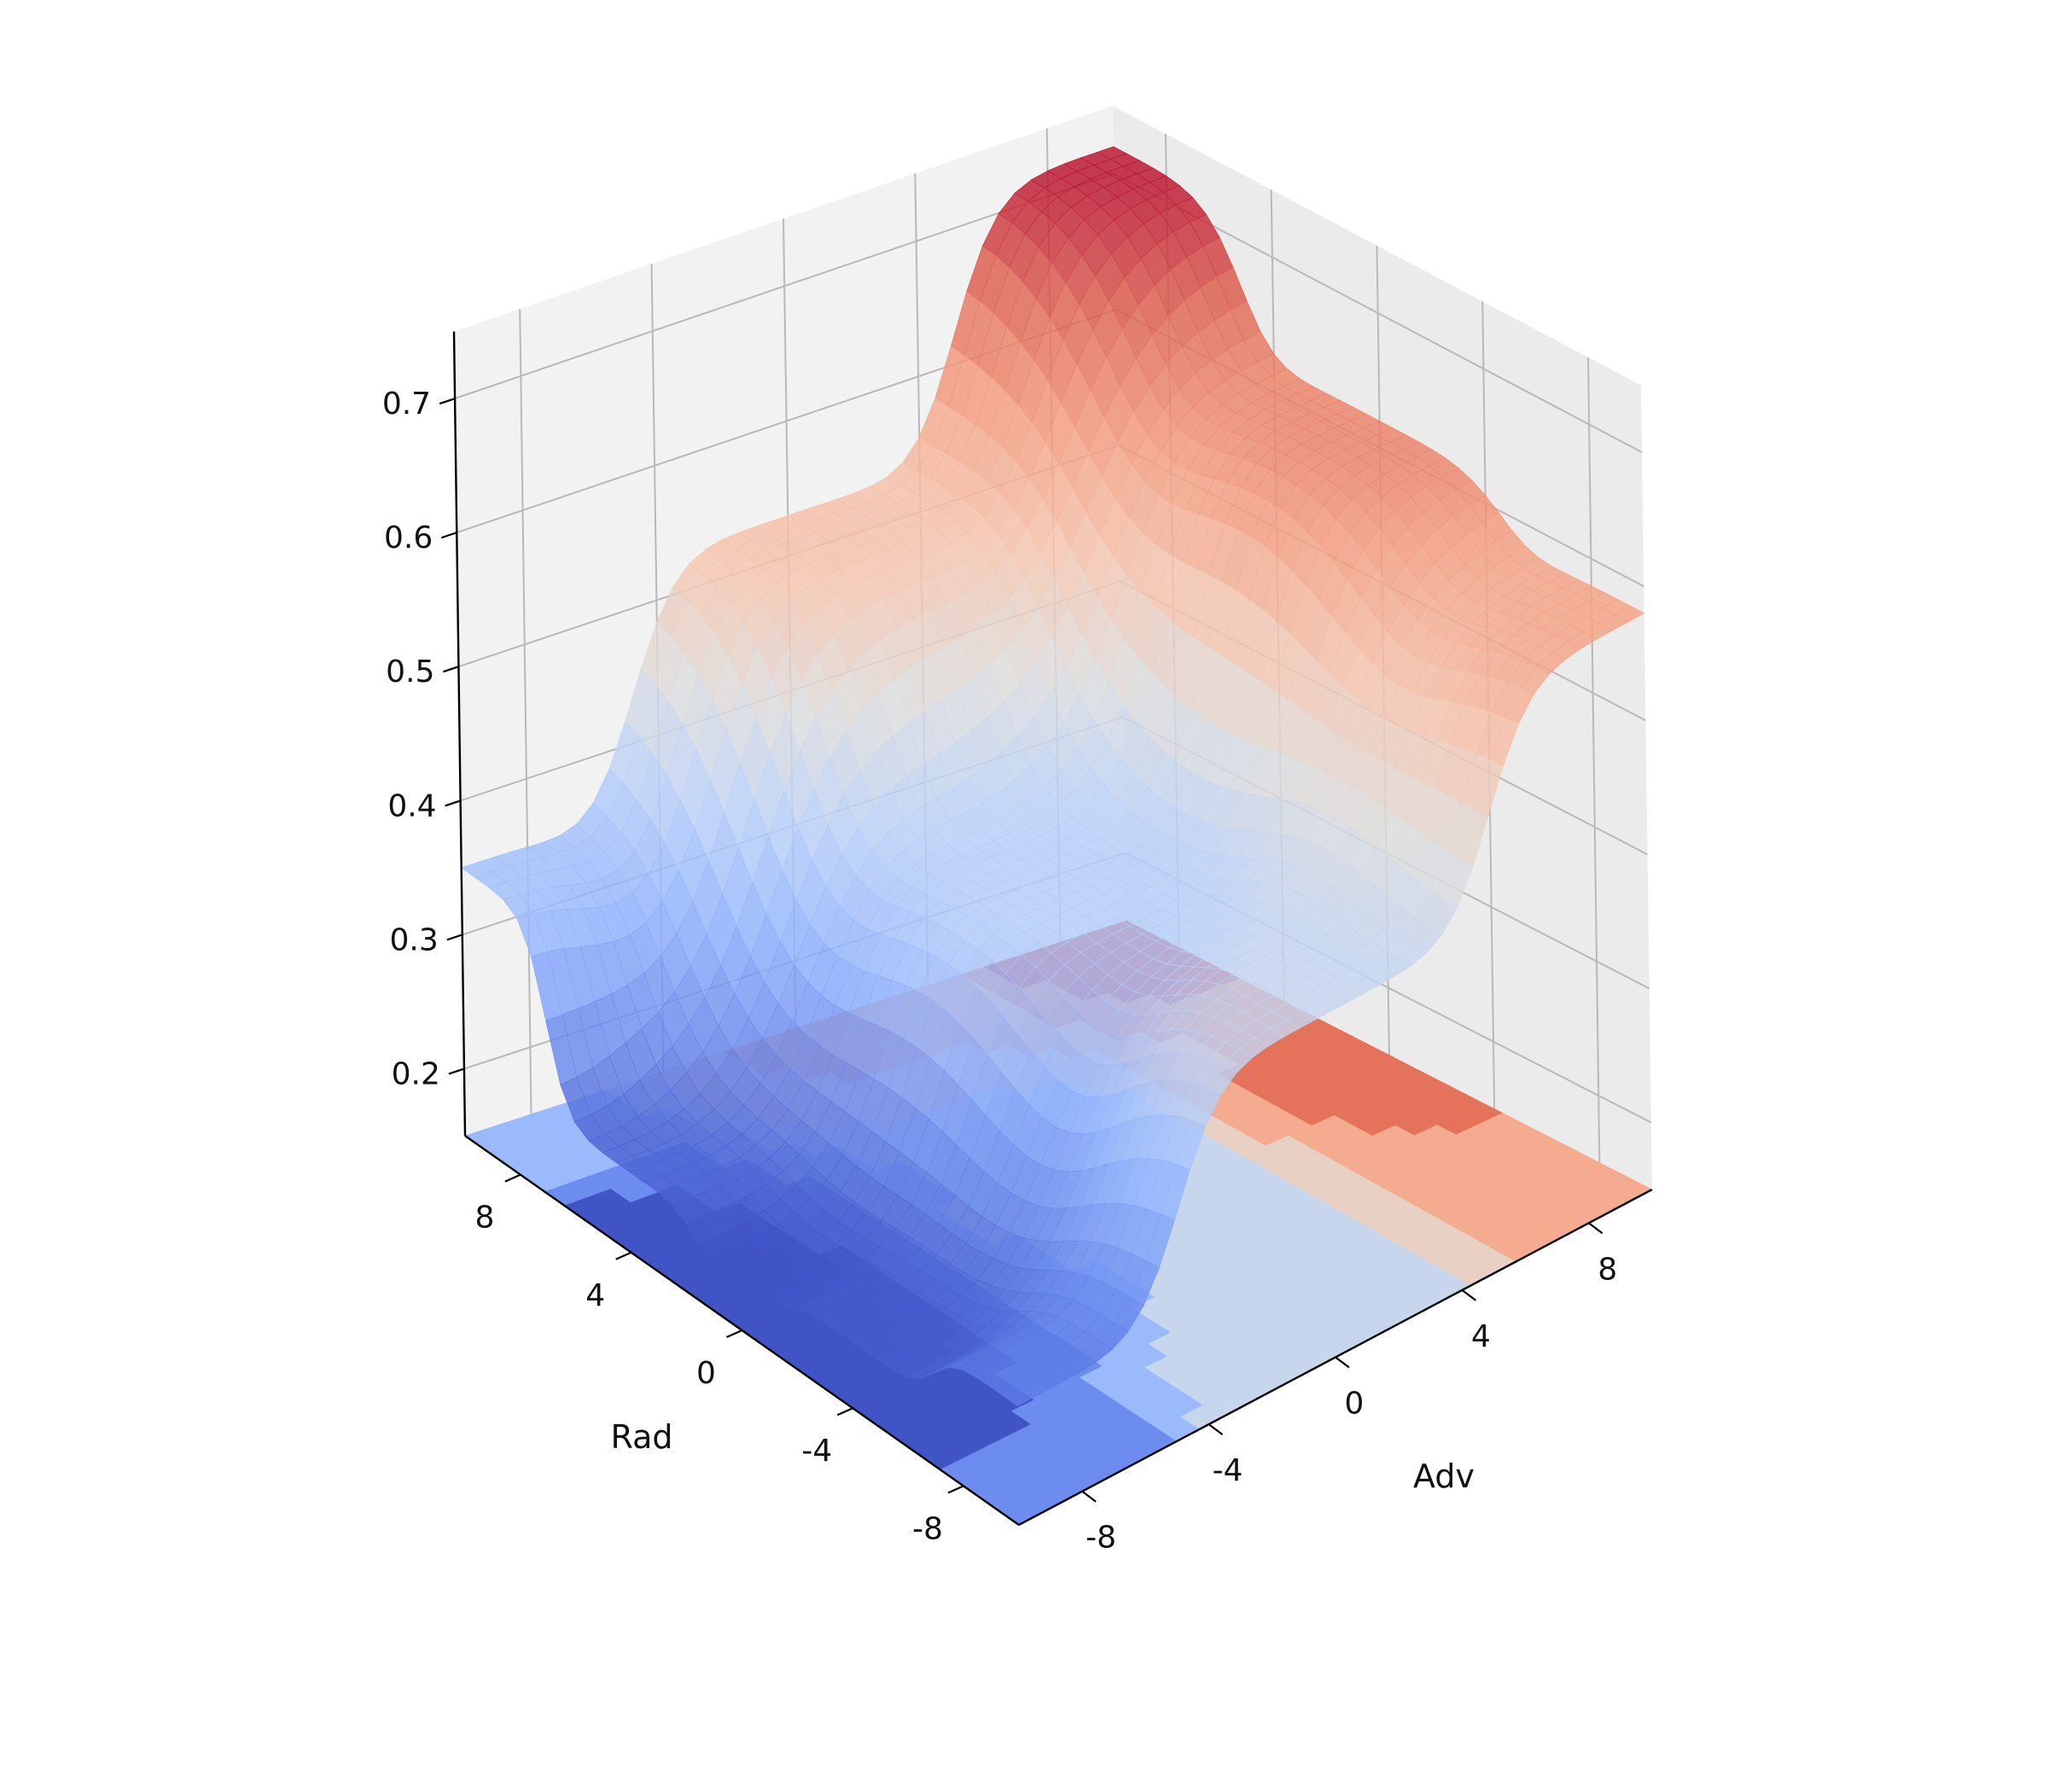 This screenshot has height=1792, width=2048. What do you see at coordinates (406, 404) in the screenshot?
I see `z-tick-label-5: 0.7` at bounding box center [406, 404].